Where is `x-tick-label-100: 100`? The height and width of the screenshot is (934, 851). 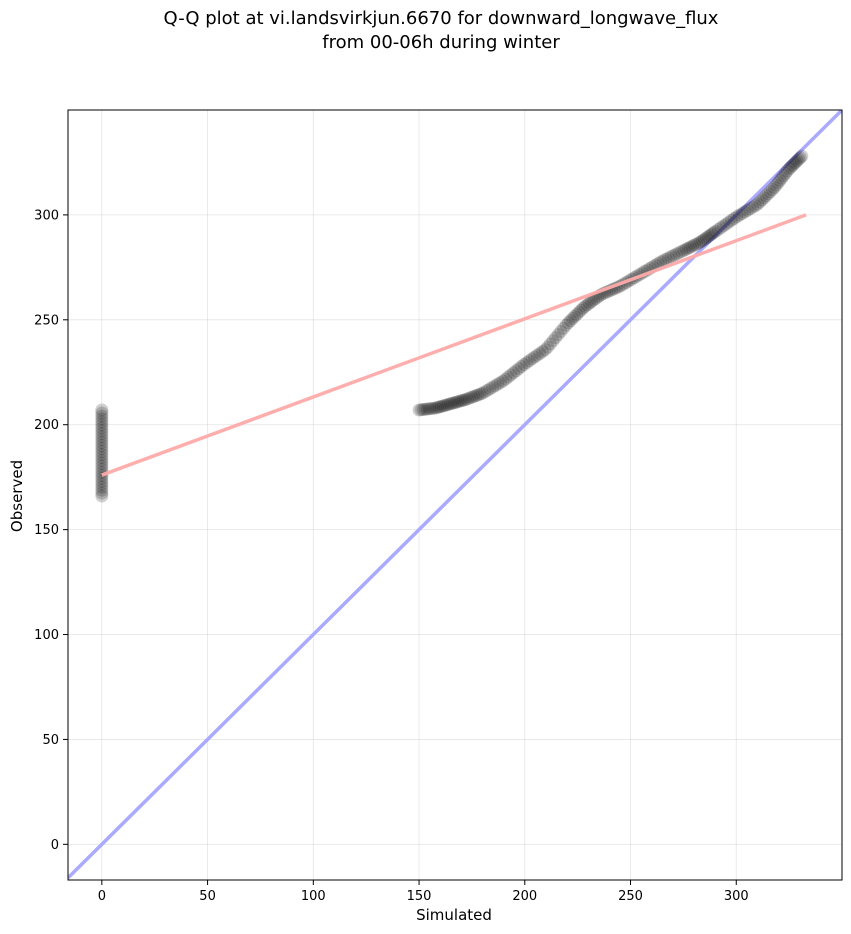
x-tick-label-100: 100 is located at coordinates (313, 896).